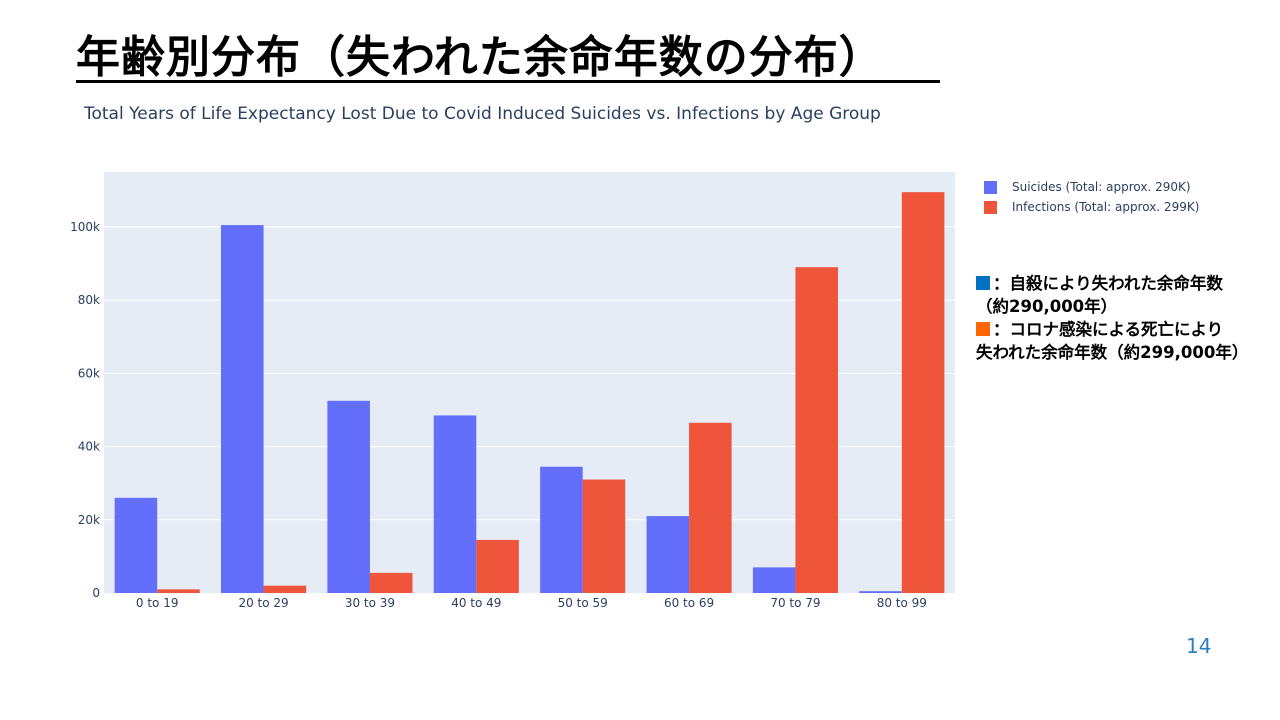 The width and height of the screenshot is (1280, 720). I want to click on y-tick-label: 0, so click(96, 593).